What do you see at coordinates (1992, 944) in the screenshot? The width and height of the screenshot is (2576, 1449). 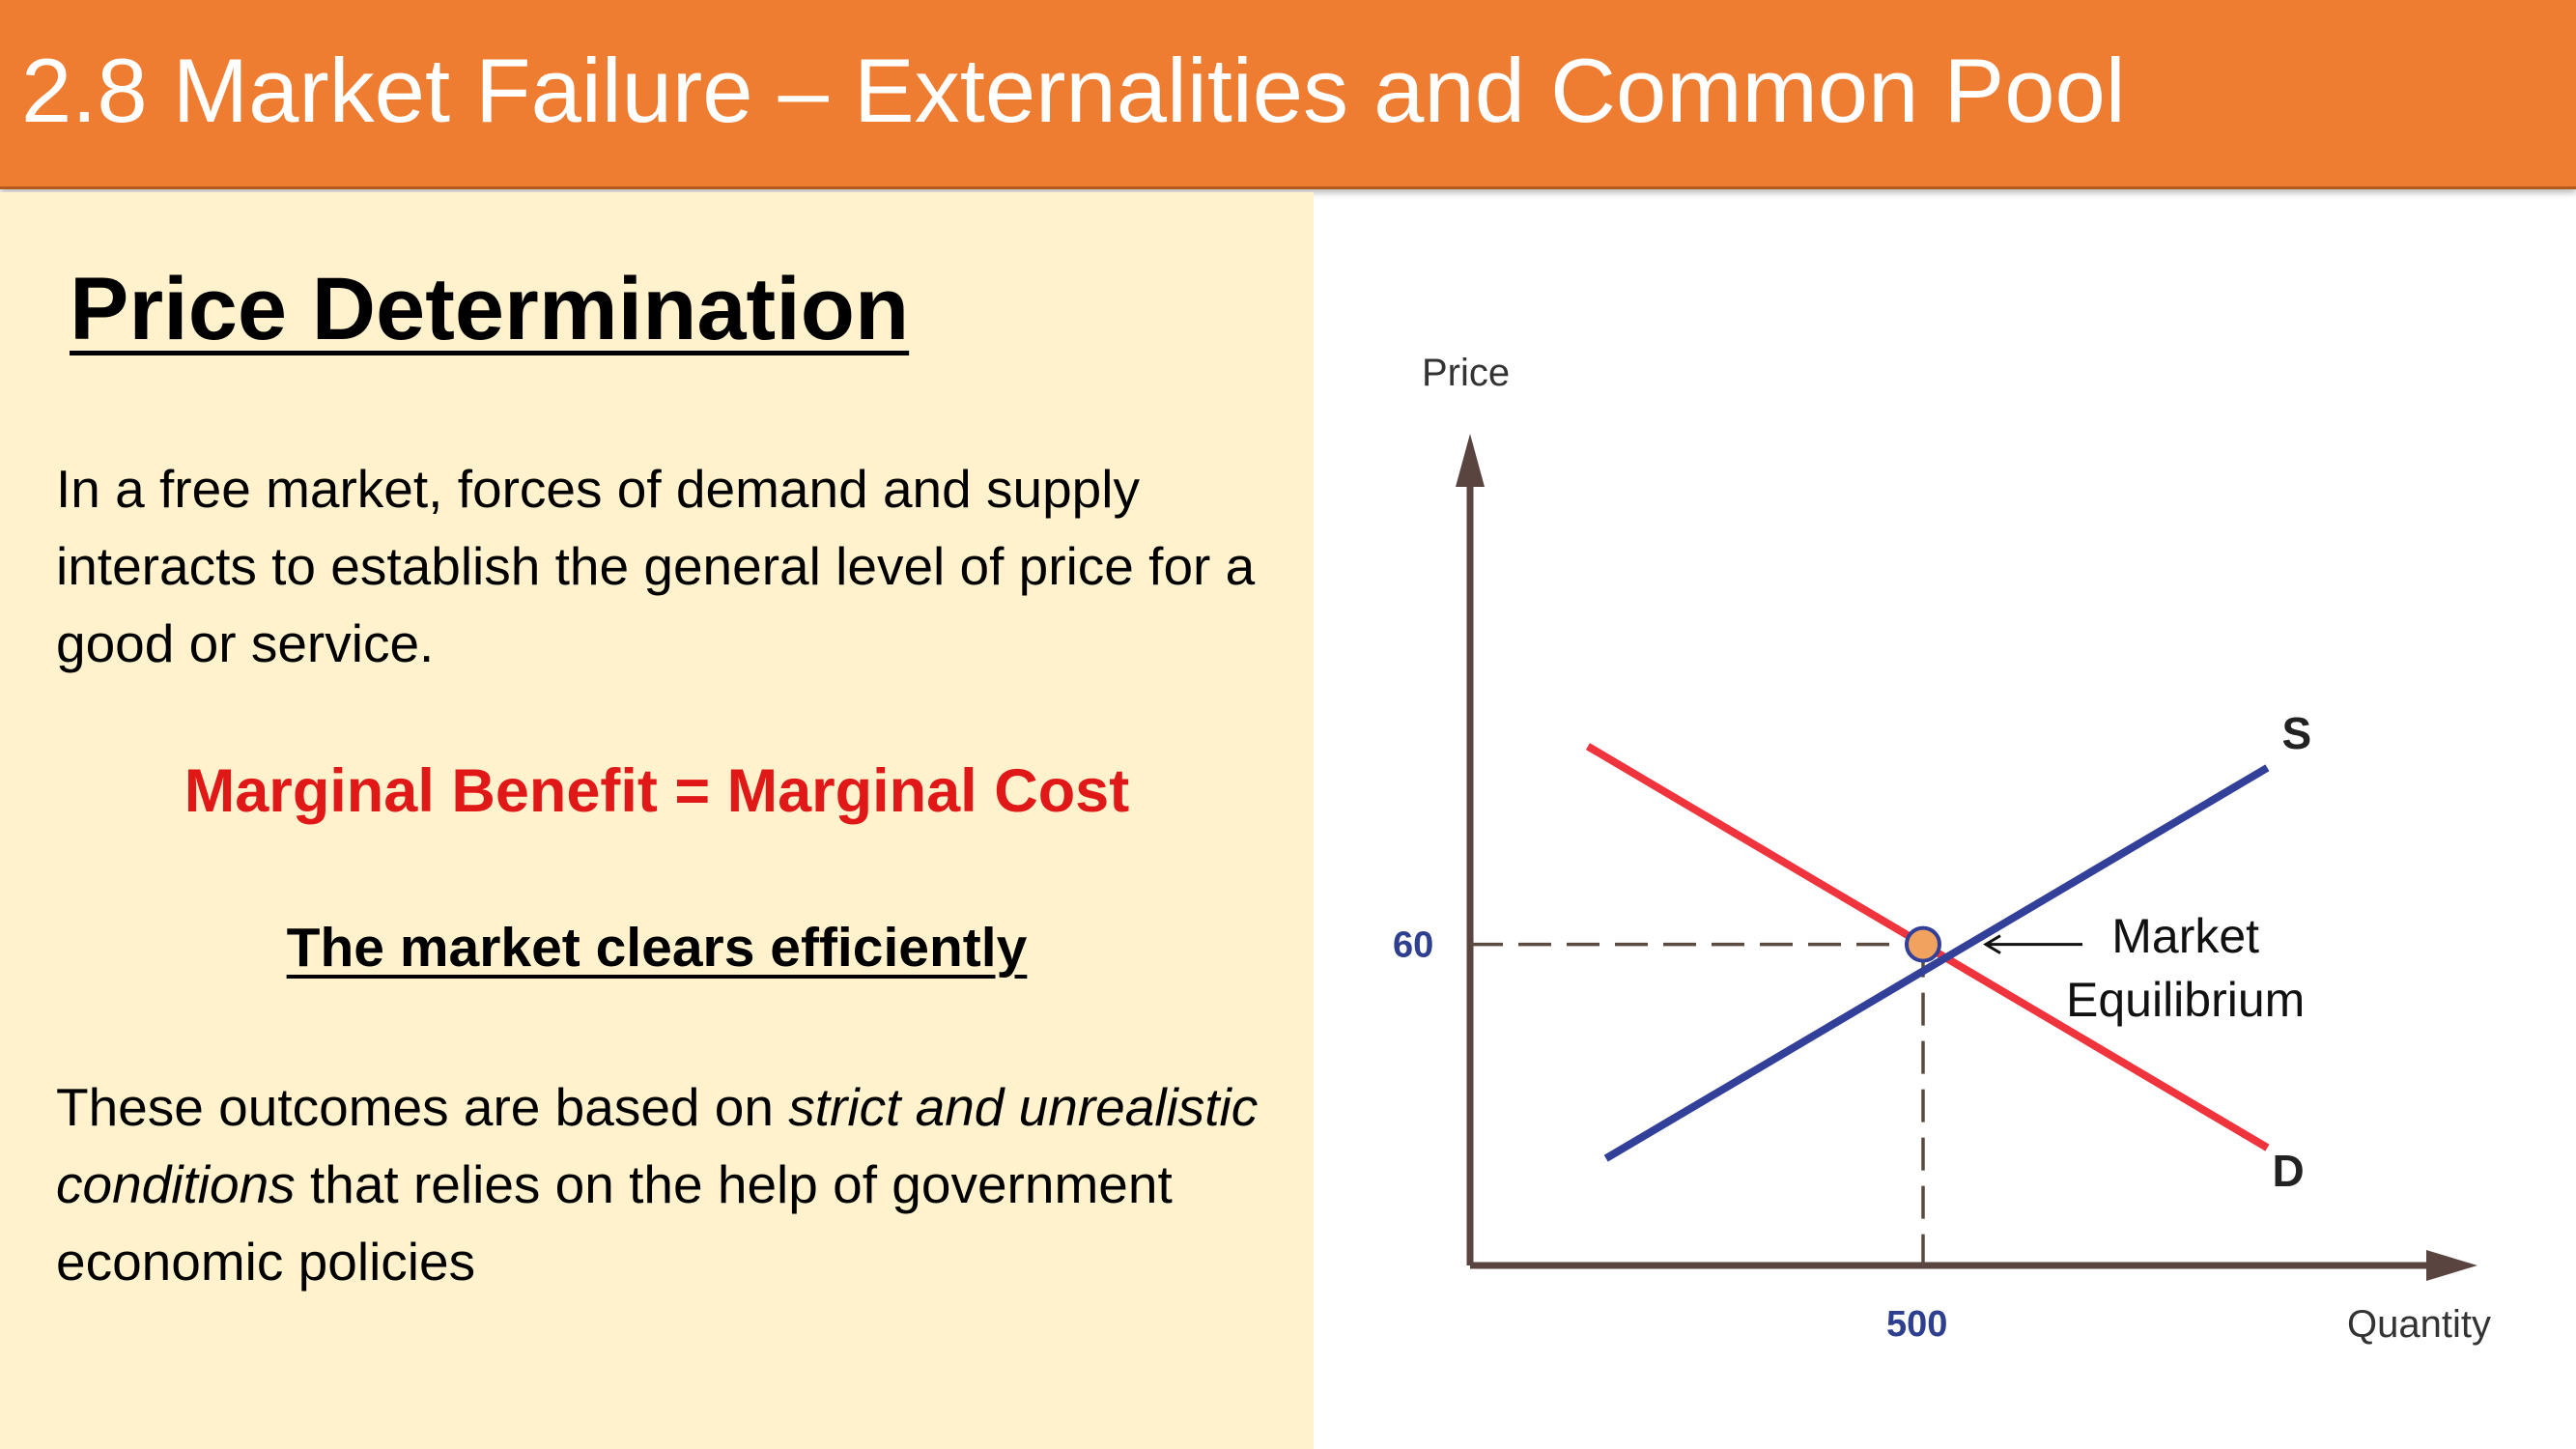 I see `equilibrium-pointer-head` at bounding box center [1992, 944].